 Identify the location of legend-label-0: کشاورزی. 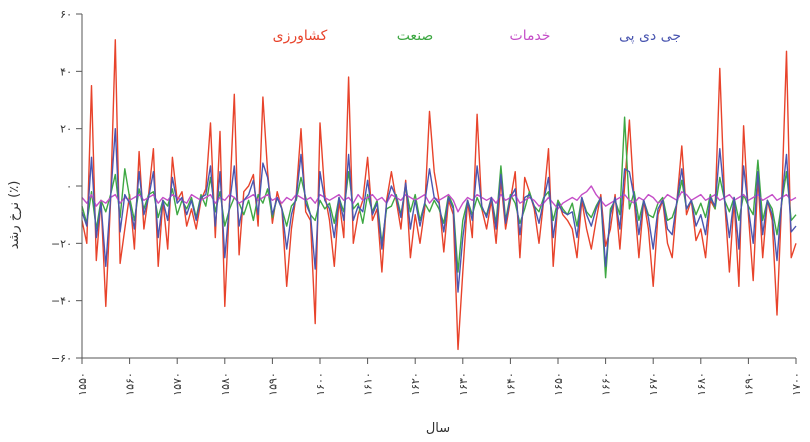
(300, 36).